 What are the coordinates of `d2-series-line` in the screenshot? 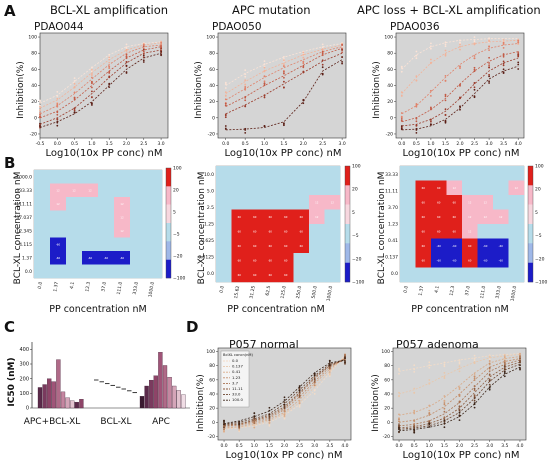 It's located at (459, 393).